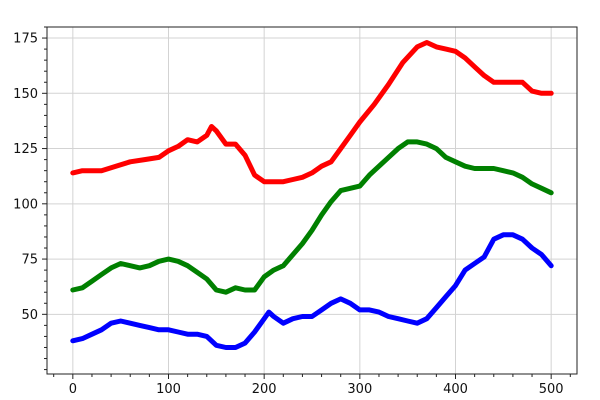  What do you see at coordinates (25, 149) in the screenshot?
I see `y-tick-label: 125` at bounding box center [25, 149].